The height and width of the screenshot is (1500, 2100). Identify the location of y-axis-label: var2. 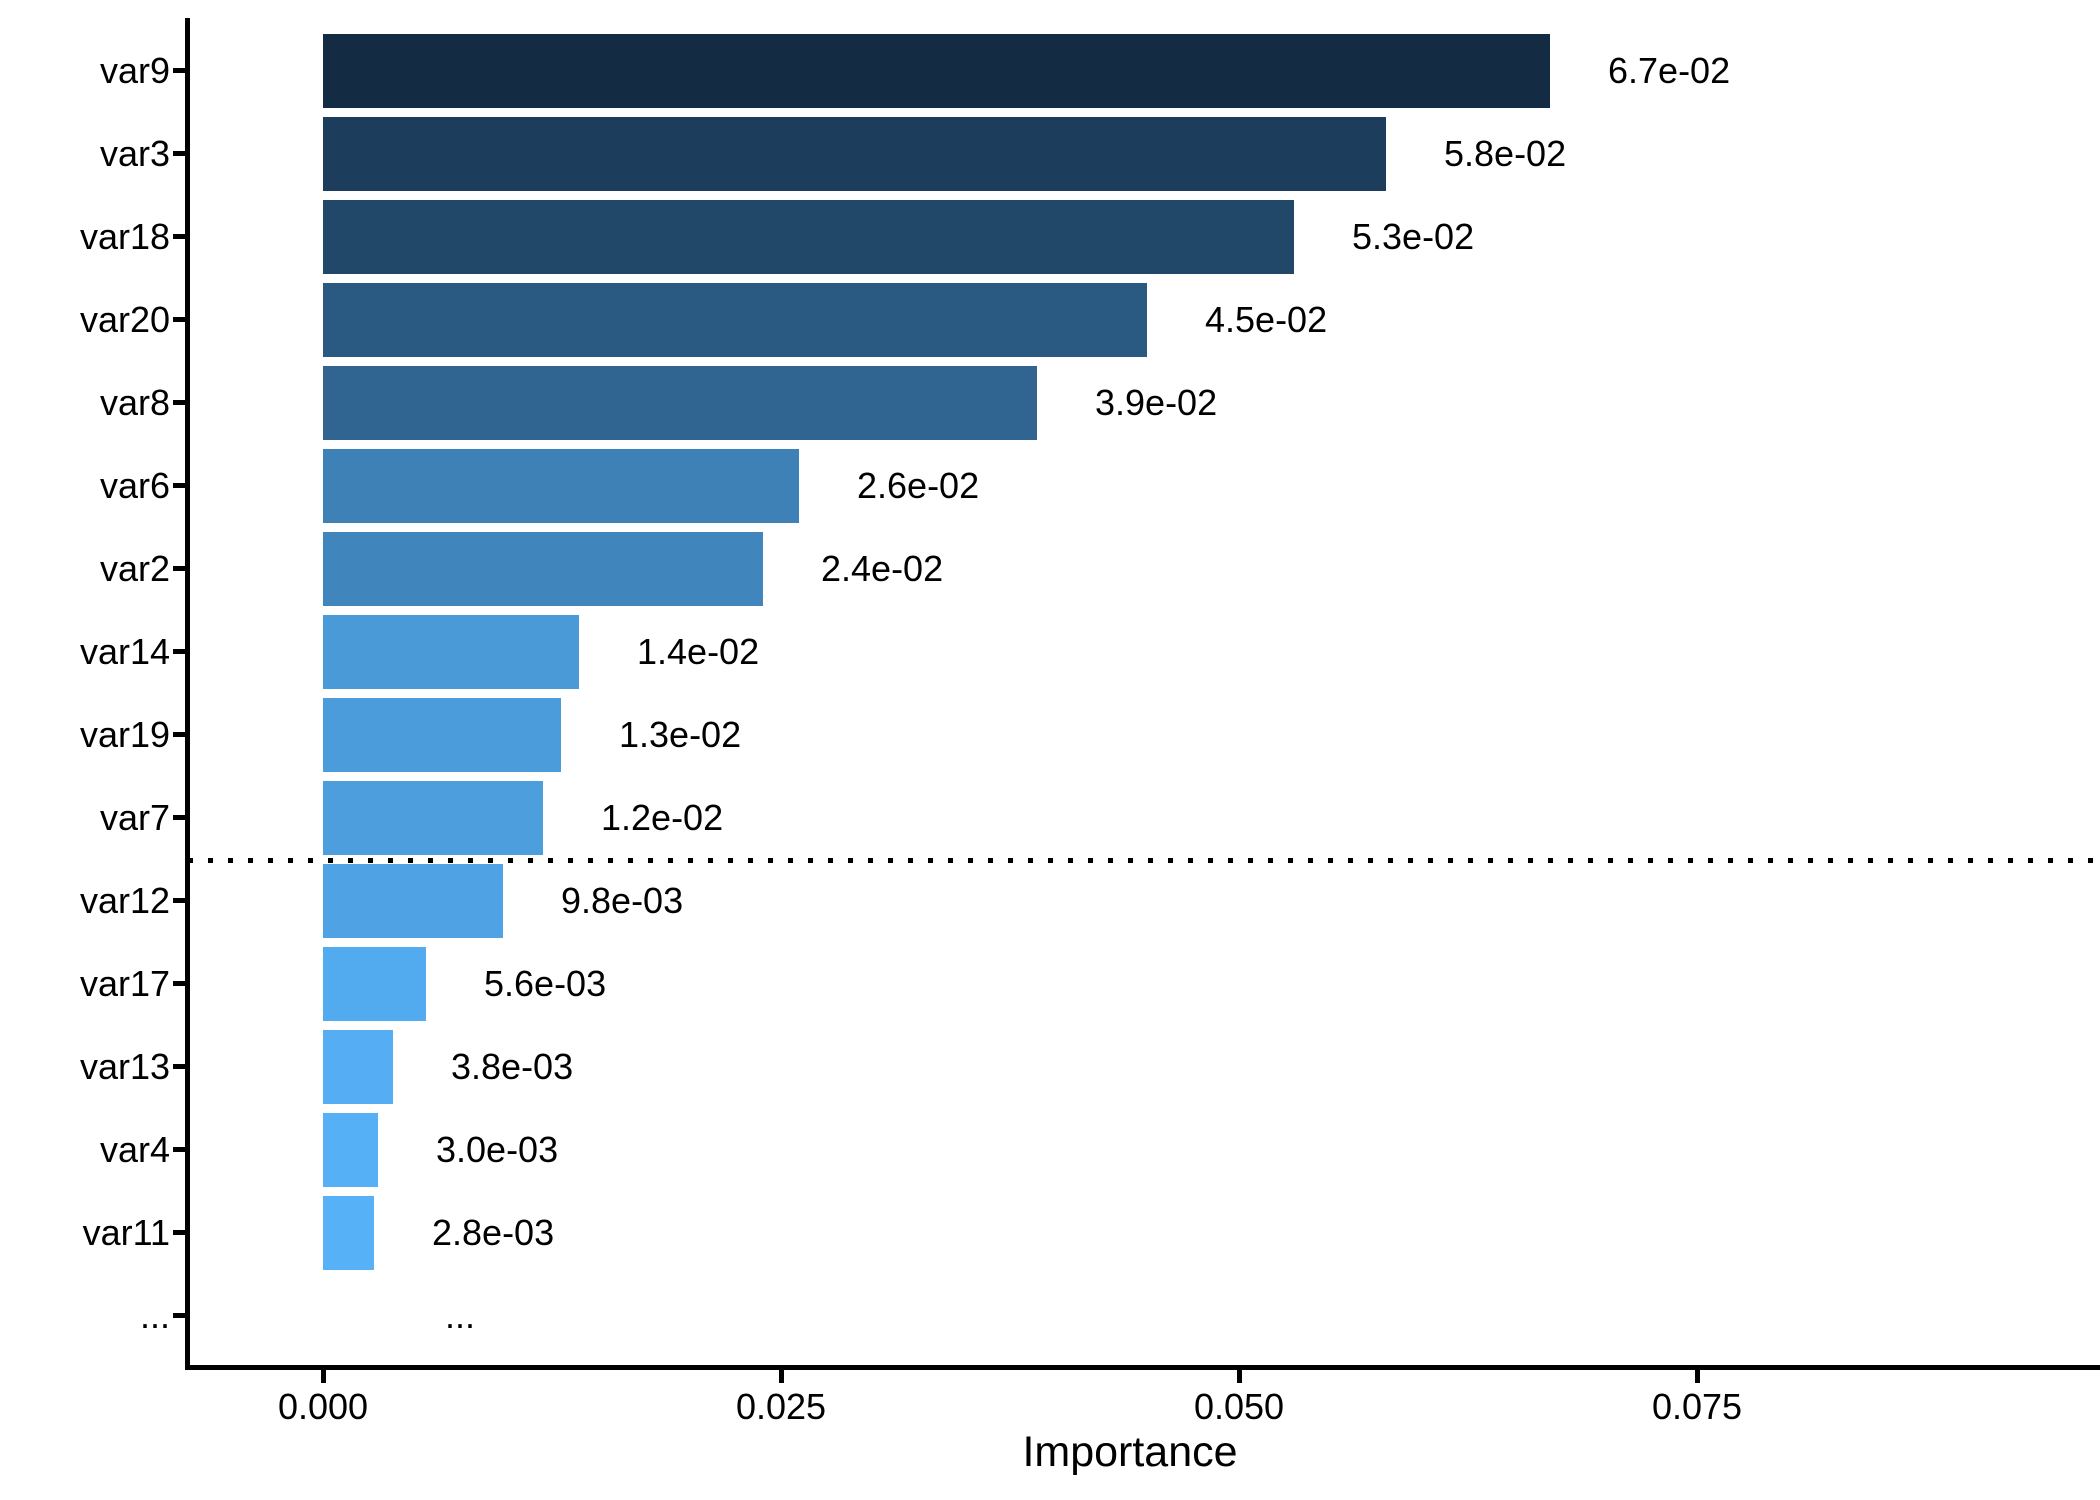
(134, 568).